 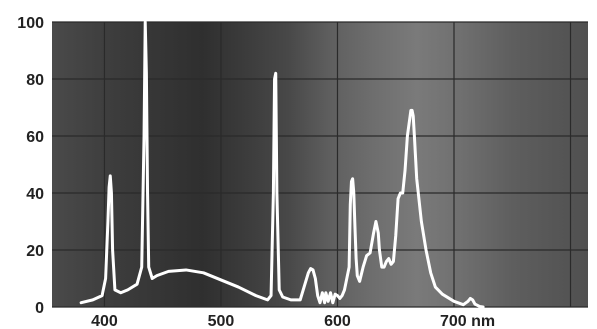 I want to click on y-tick-label: 100, so click(x=30, y=23).